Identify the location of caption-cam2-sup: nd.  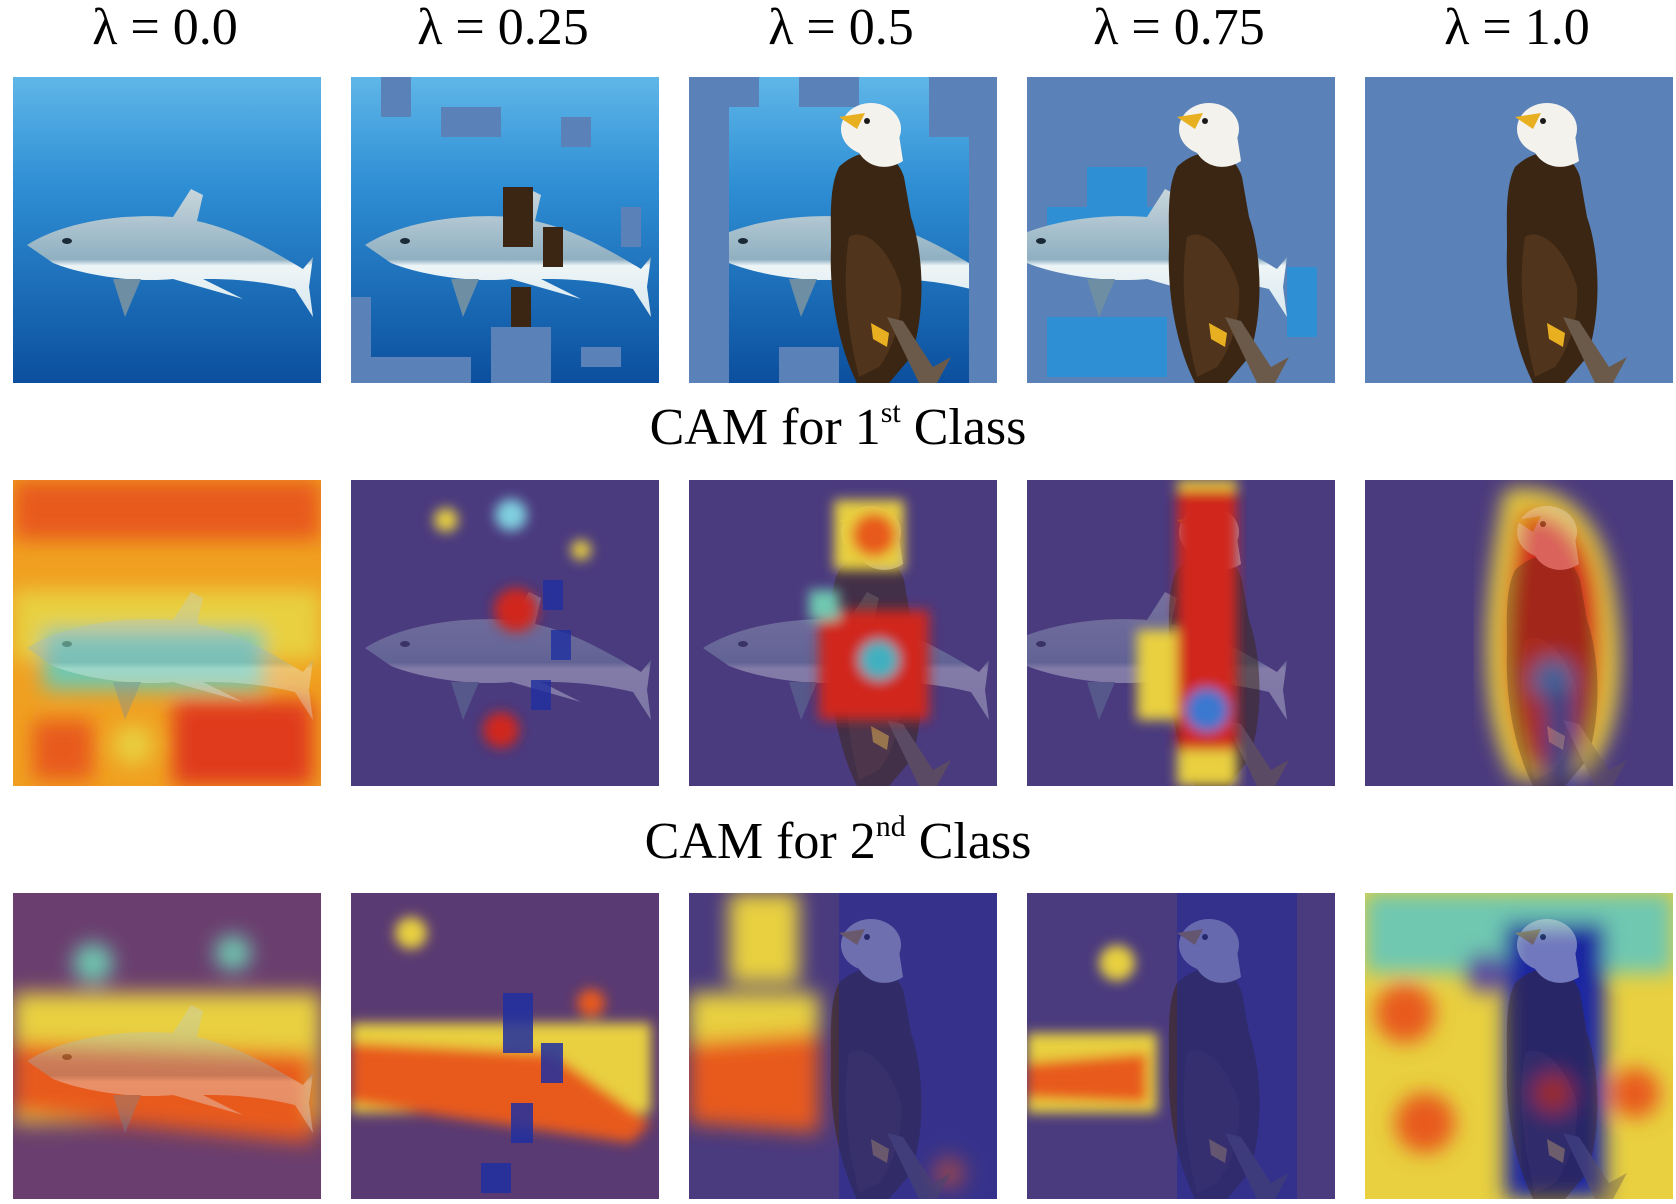
(890, 826).